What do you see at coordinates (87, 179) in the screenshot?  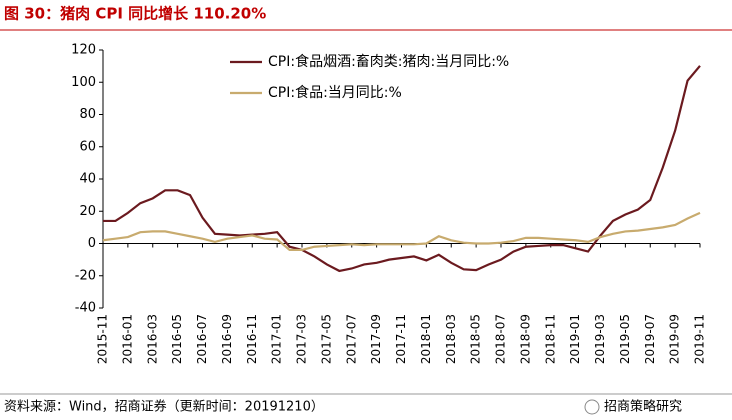 I see `y-tick-label: 40` at bounding box center [87, 179].